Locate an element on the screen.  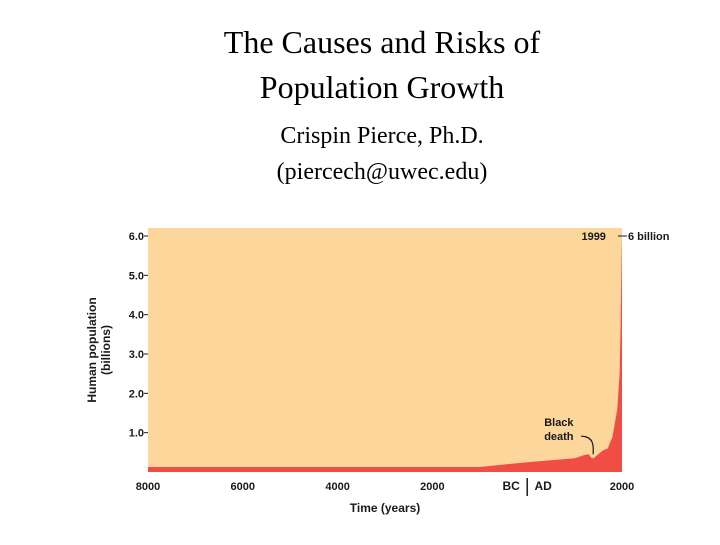
era-label-bc: BC is located at coordinates (512, 486).